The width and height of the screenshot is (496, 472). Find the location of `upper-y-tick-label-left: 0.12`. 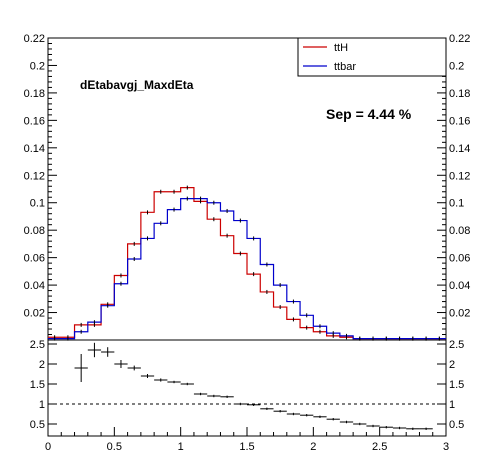

upper-y-tick-label-left: 0.12 is located at coordinates (34, 176).